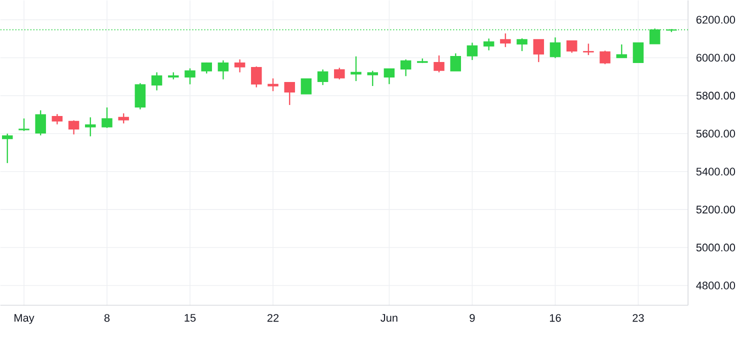 The image size is (750, 355). What do you see at coordinates (716, 58) in the screenshot?
I see `y-tick-label: 6000.00` at bounding box center [716, 58].